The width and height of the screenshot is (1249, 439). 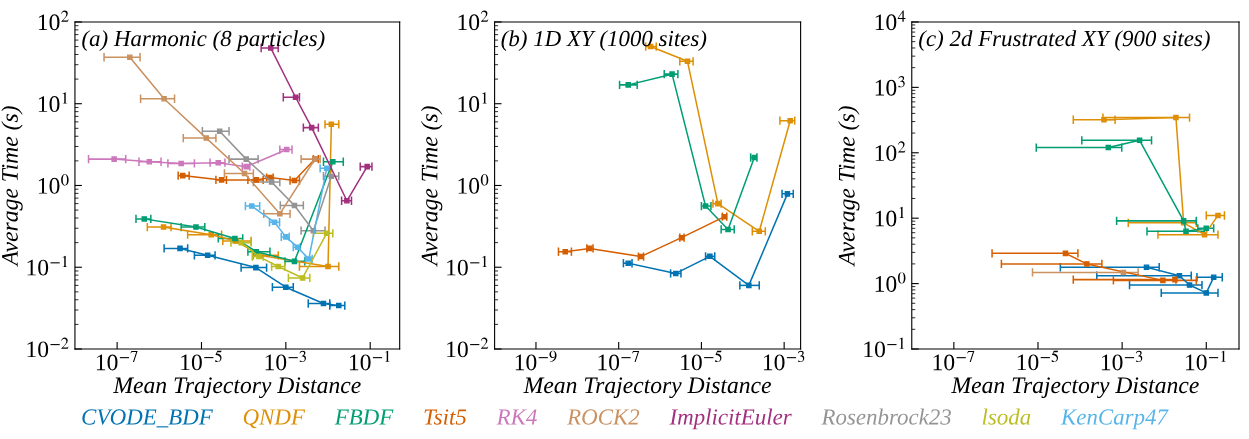 What do you see at coordinates (886, 416) in the screenshot?
I see `text: Rosenbrock23` at bounding box center [886, 416].